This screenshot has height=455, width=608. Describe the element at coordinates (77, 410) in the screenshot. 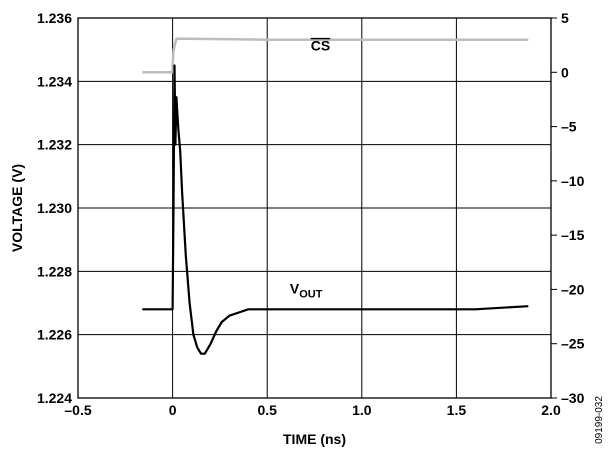

I see `x-tick-label: –0.5` at that location.